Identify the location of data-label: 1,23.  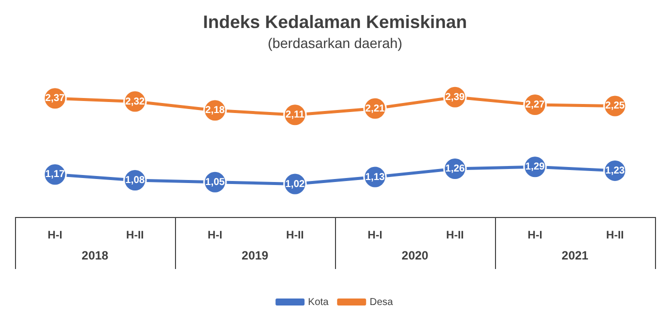
(615, 170).